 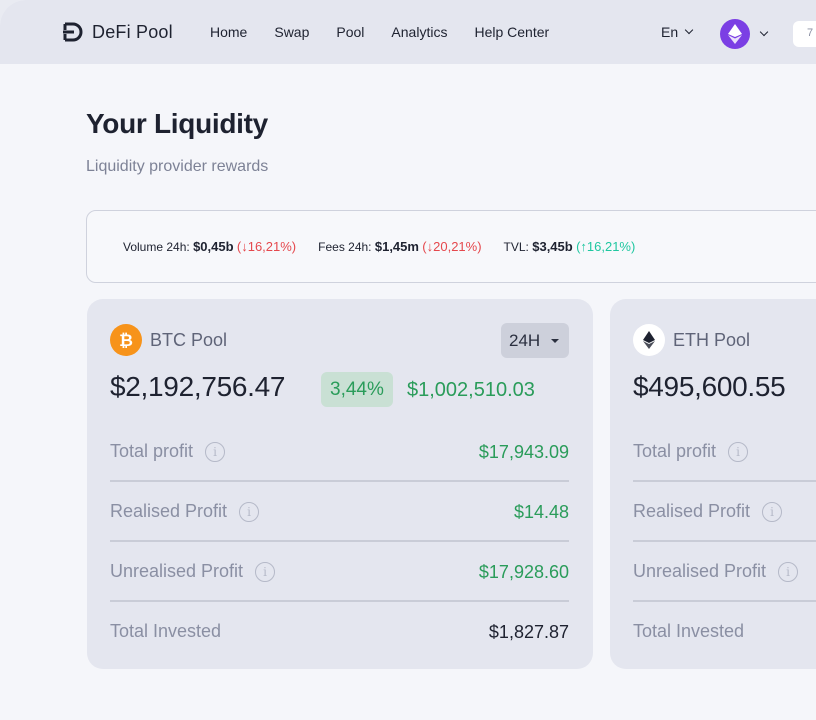 I want to click on stat-value: $3,45b, so click(x=552, y=246).